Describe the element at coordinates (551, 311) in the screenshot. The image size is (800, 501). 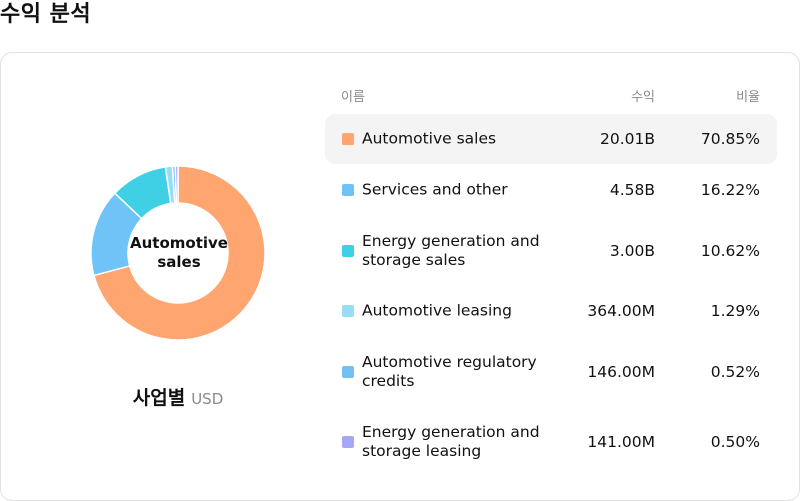
I see `table-row: Automotive leasing 364.00M 1.29%` at that location.